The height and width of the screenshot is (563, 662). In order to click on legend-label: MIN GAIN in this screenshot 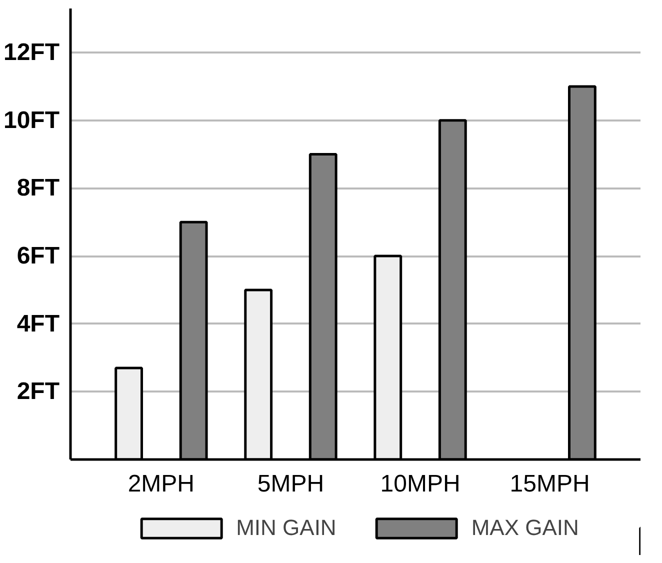, I will do `click(286, 527)`.